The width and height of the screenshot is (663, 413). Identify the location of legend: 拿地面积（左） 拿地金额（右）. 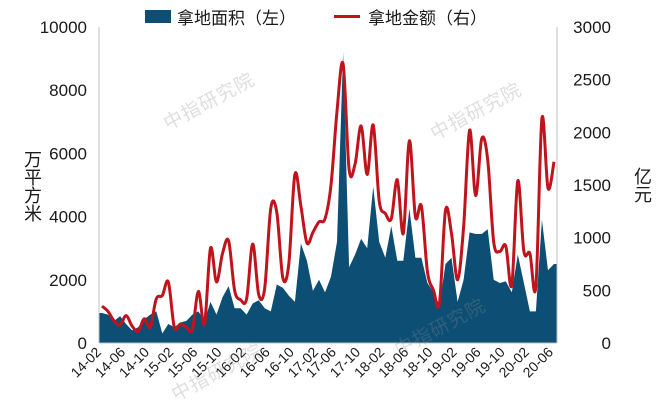
(335, 16).